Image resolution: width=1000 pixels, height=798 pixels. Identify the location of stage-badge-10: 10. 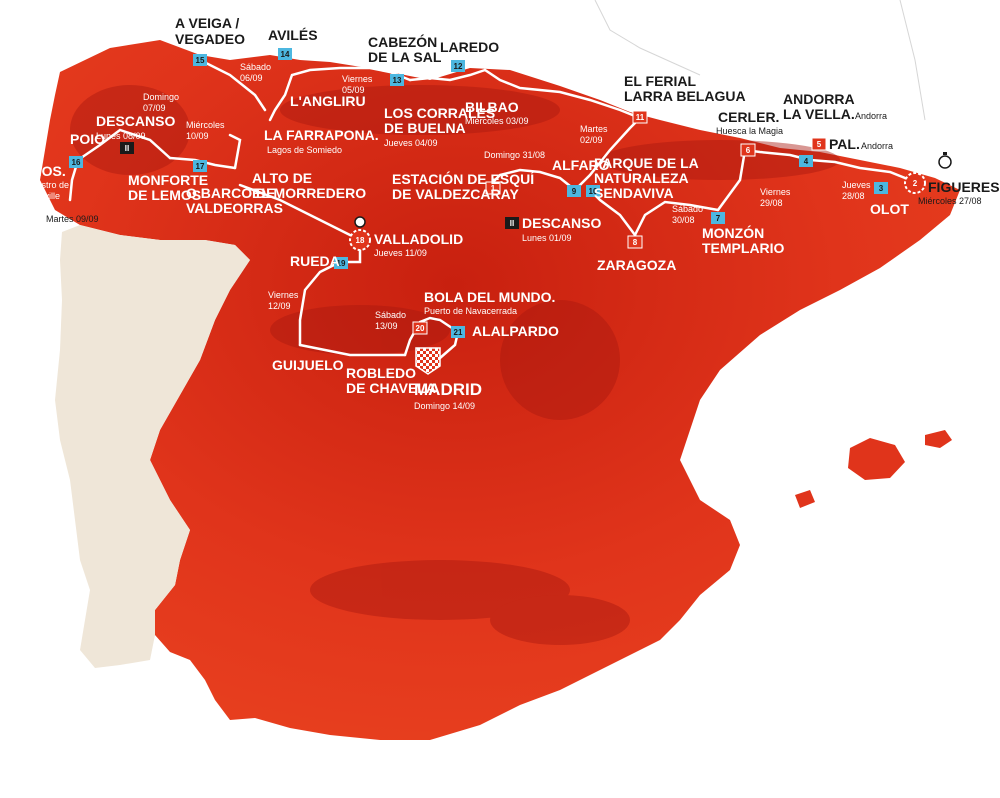
(593, 191).